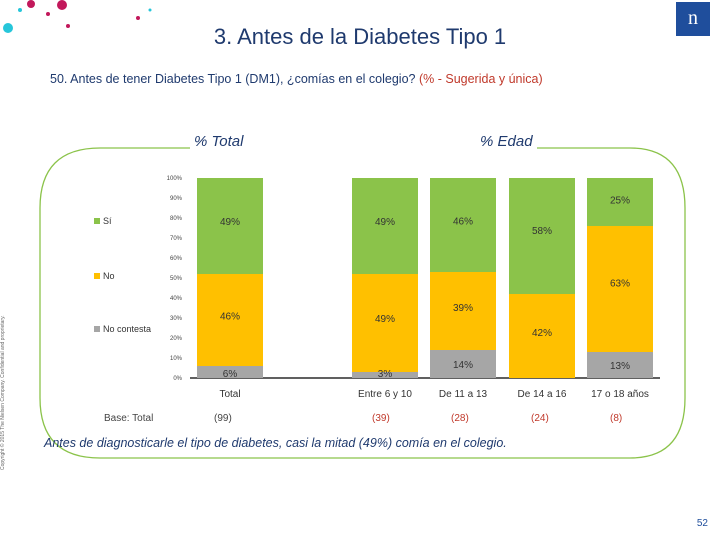 The image size is (720, 540). I want to click on base-total: (99), so click(223, 418).